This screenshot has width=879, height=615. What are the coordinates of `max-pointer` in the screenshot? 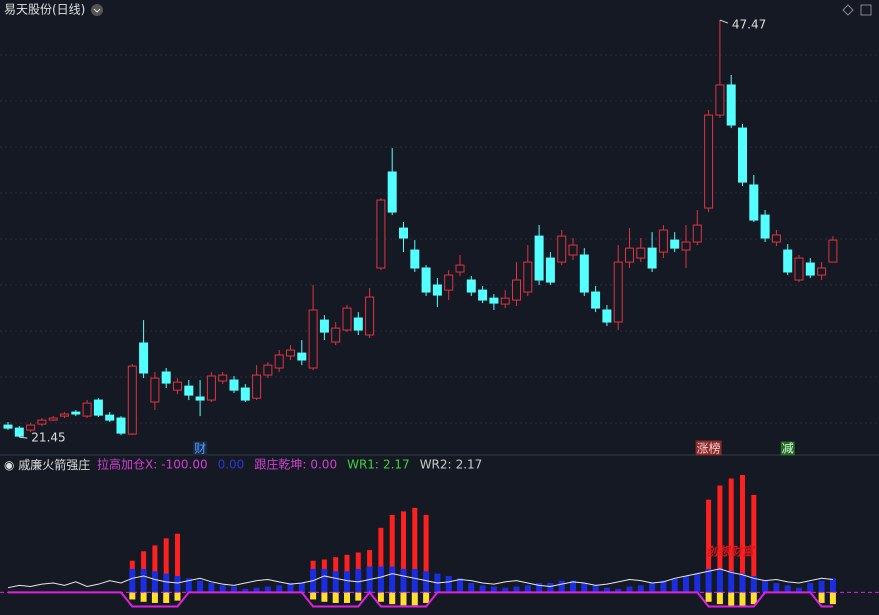 It's located at (724, 21).